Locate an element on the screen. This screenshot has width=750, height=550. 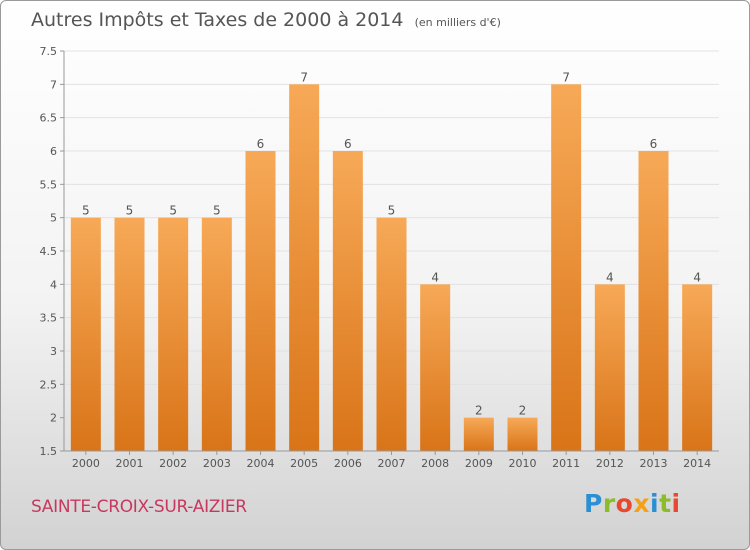
y-tick-label: 2.5 is located at coordinates (49, 384).